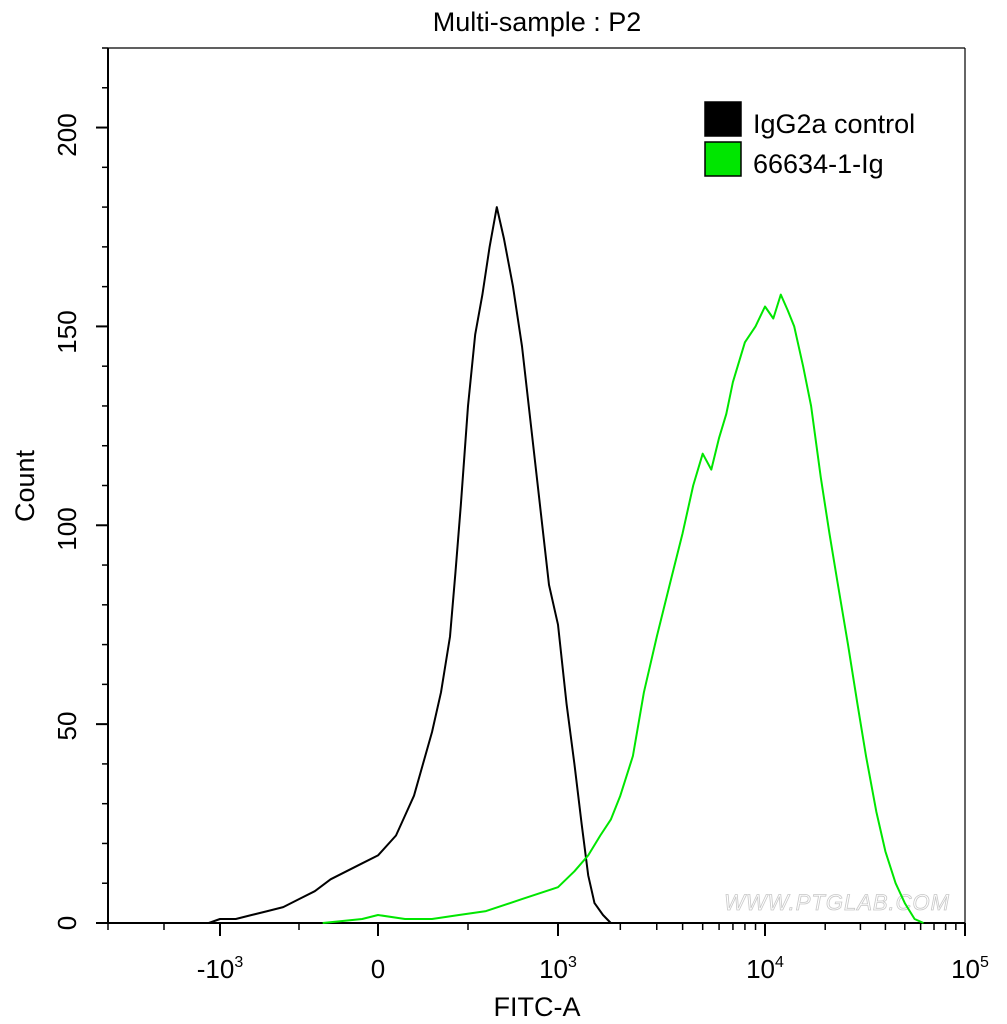  Describe the element at coordinates (723, 119) in the screenshot. I see `legend-swatch-igg2a-control` at that location.